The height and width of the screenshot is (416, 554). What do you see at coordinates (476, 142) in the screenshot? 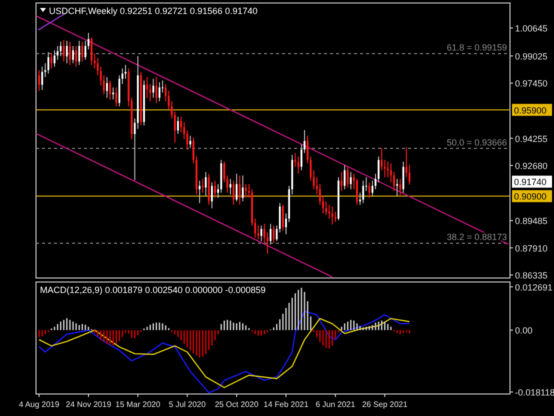
I see `ref-line-label: 50.0 = 0.93666` at bounding box center [476, 142].